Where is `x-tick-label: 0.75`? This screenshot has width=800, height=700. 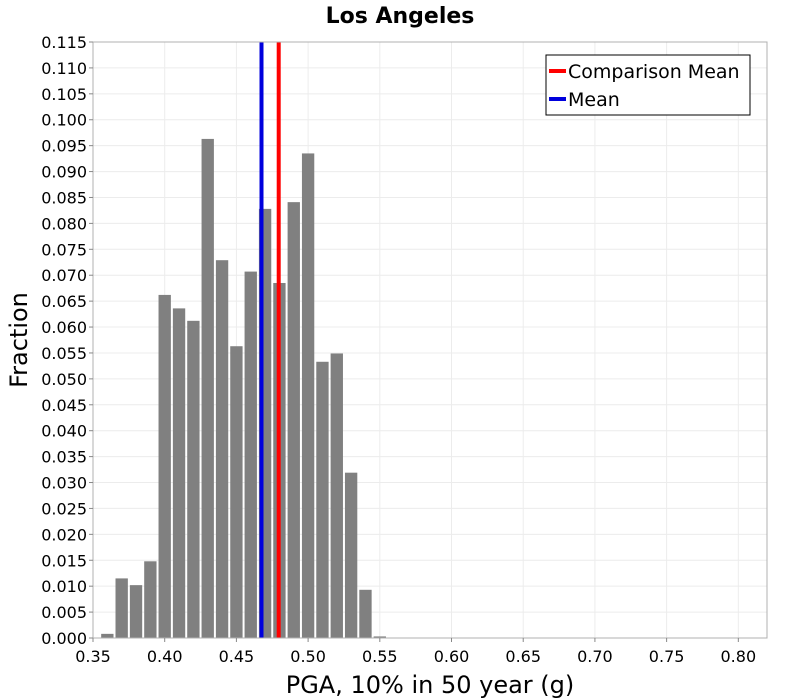 x-tick-label: 0.75 is located at coordinates (667, 656).